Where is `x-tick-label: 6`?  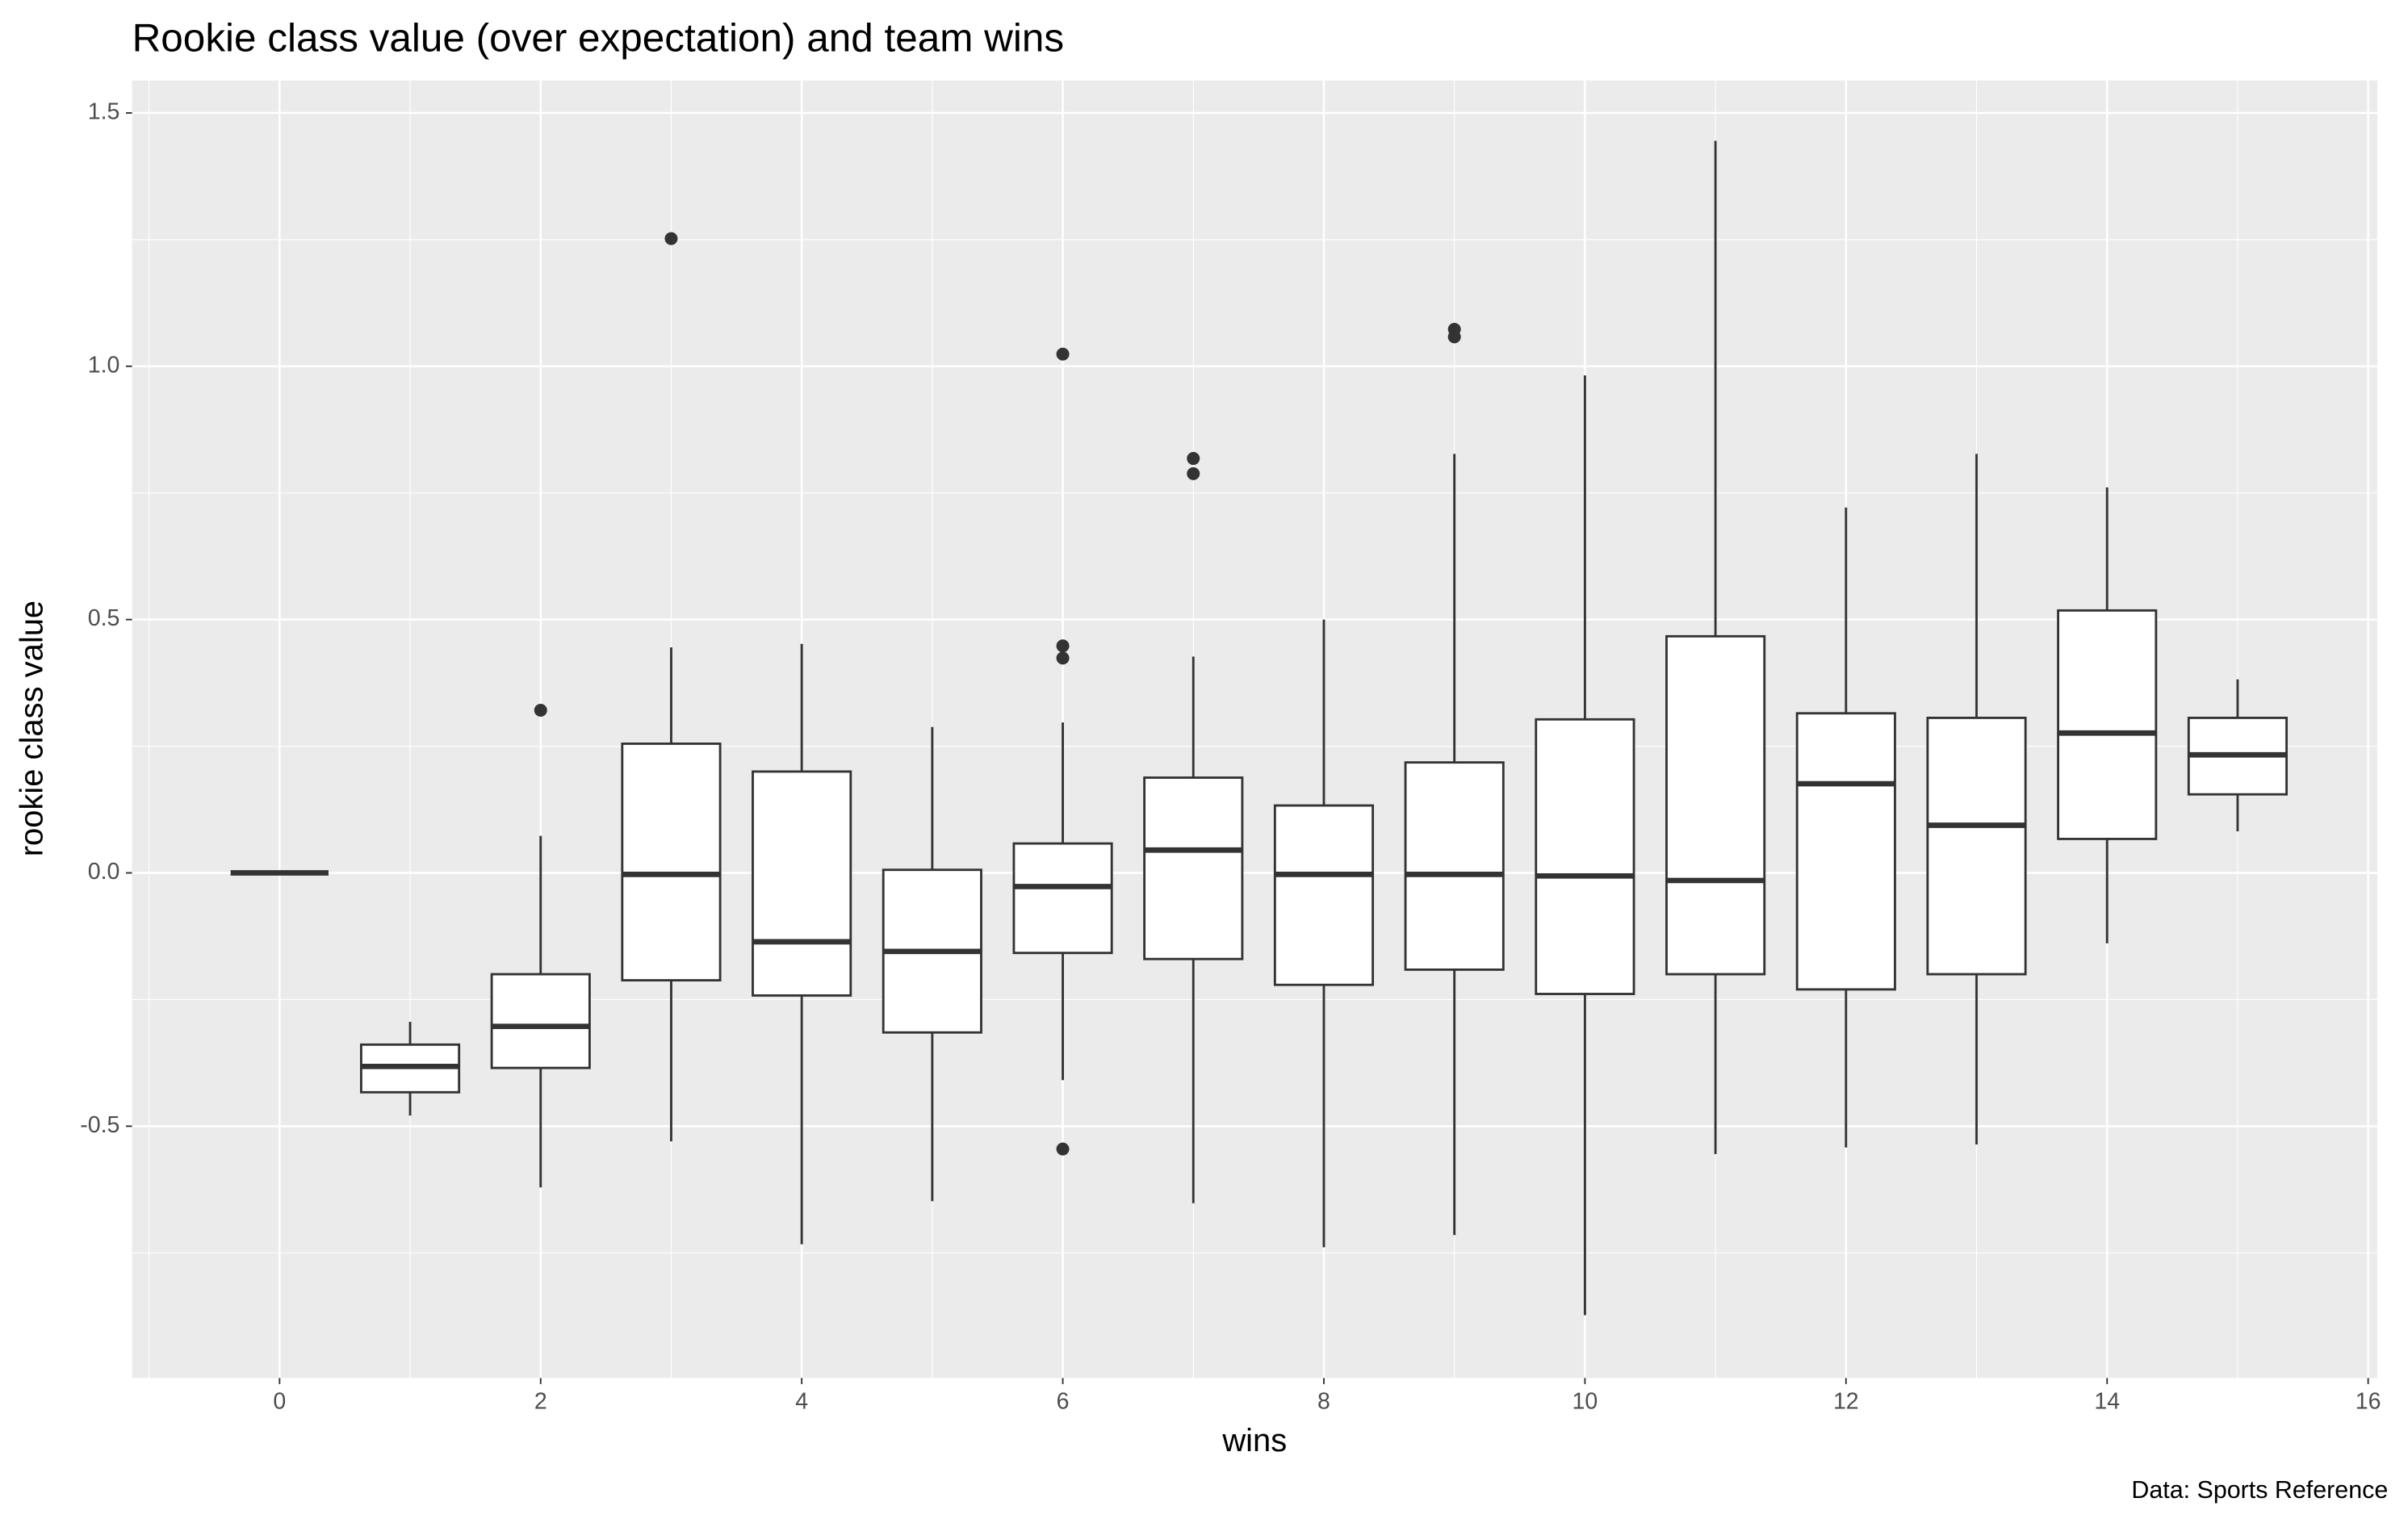 x-tick-label: 6 is located at coordinates (1063, 1401).